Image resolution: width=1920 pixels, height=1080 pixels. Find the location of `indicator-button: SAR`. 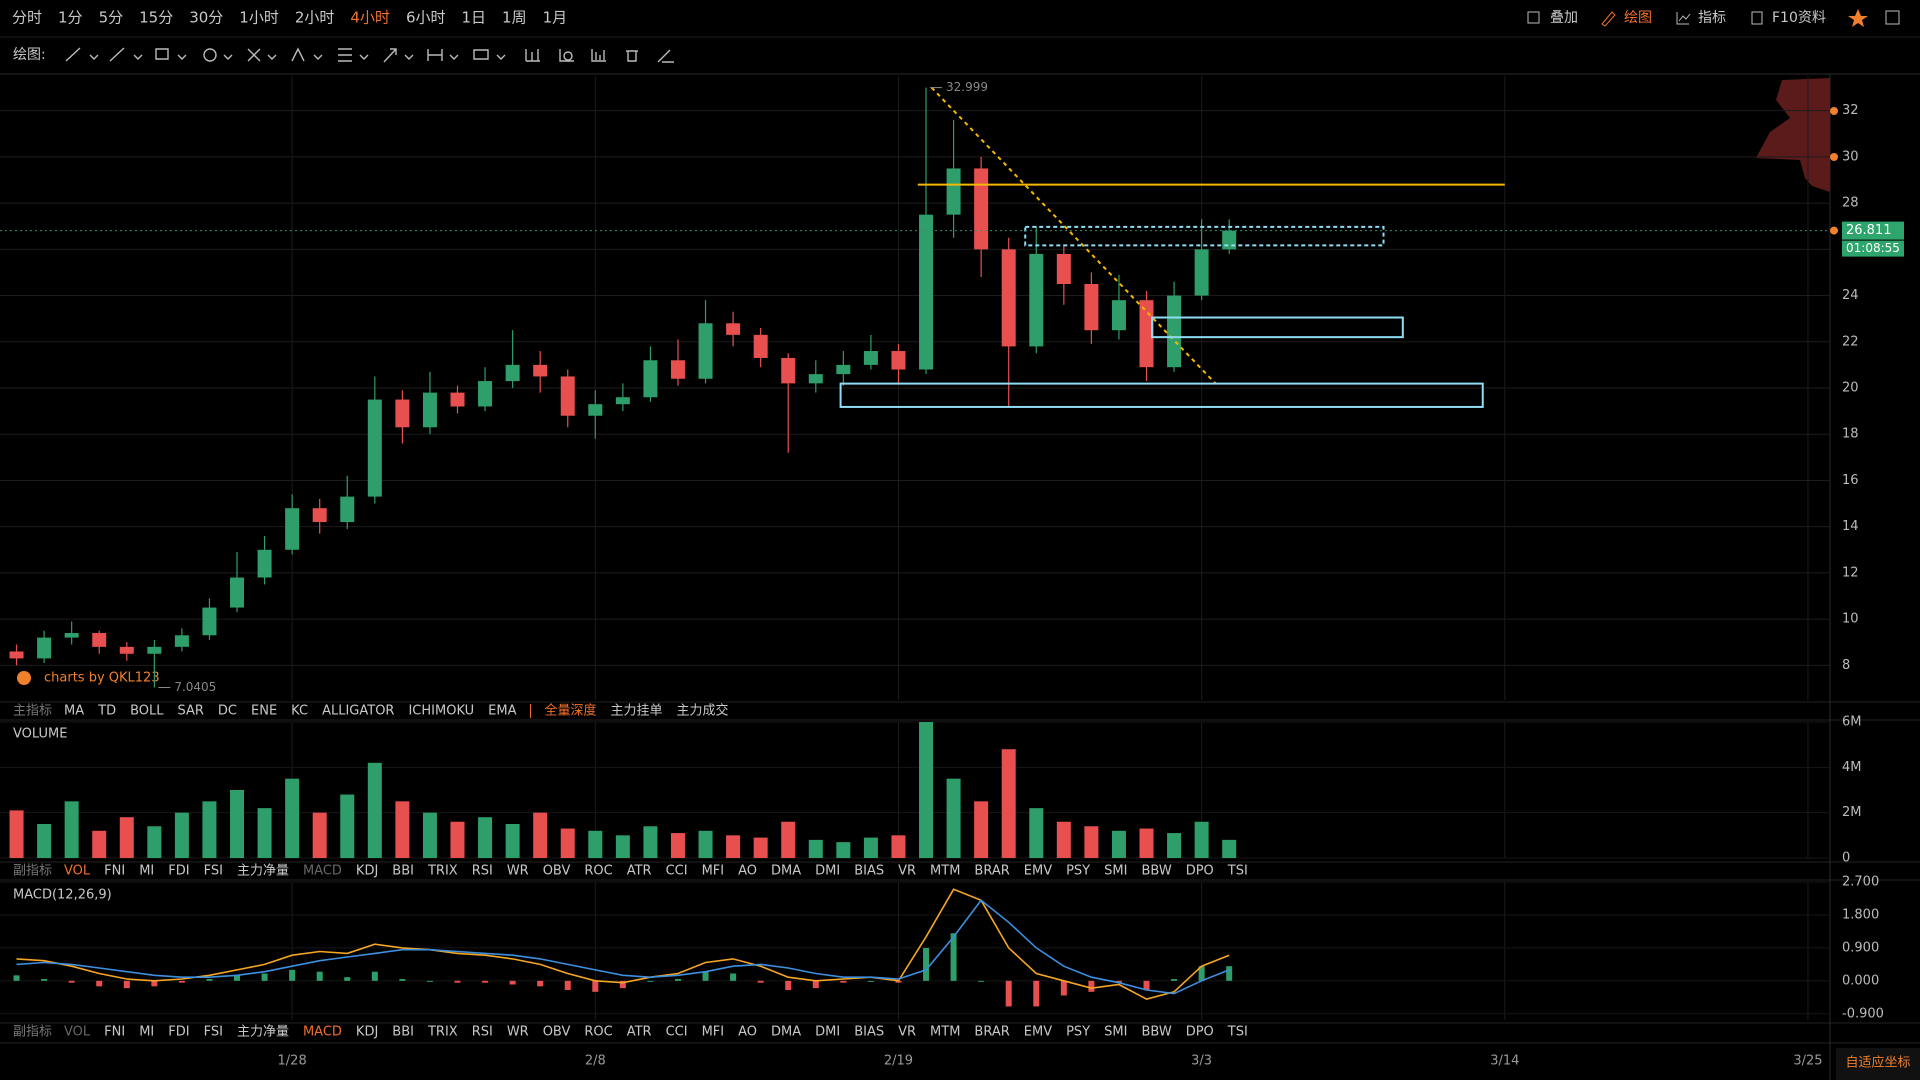

indicator-button: SAR is located at coordinates (191, 711).